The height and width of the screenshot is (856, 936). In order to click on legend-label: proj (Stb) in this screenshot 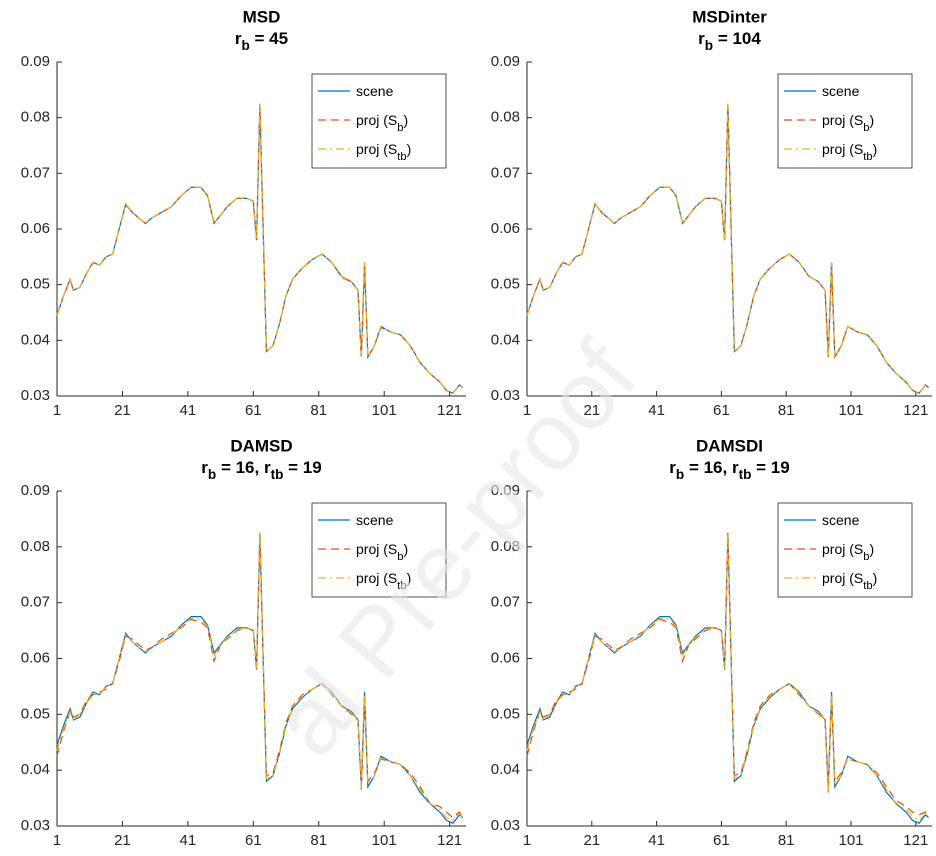, I will do `click(383, 581)`.